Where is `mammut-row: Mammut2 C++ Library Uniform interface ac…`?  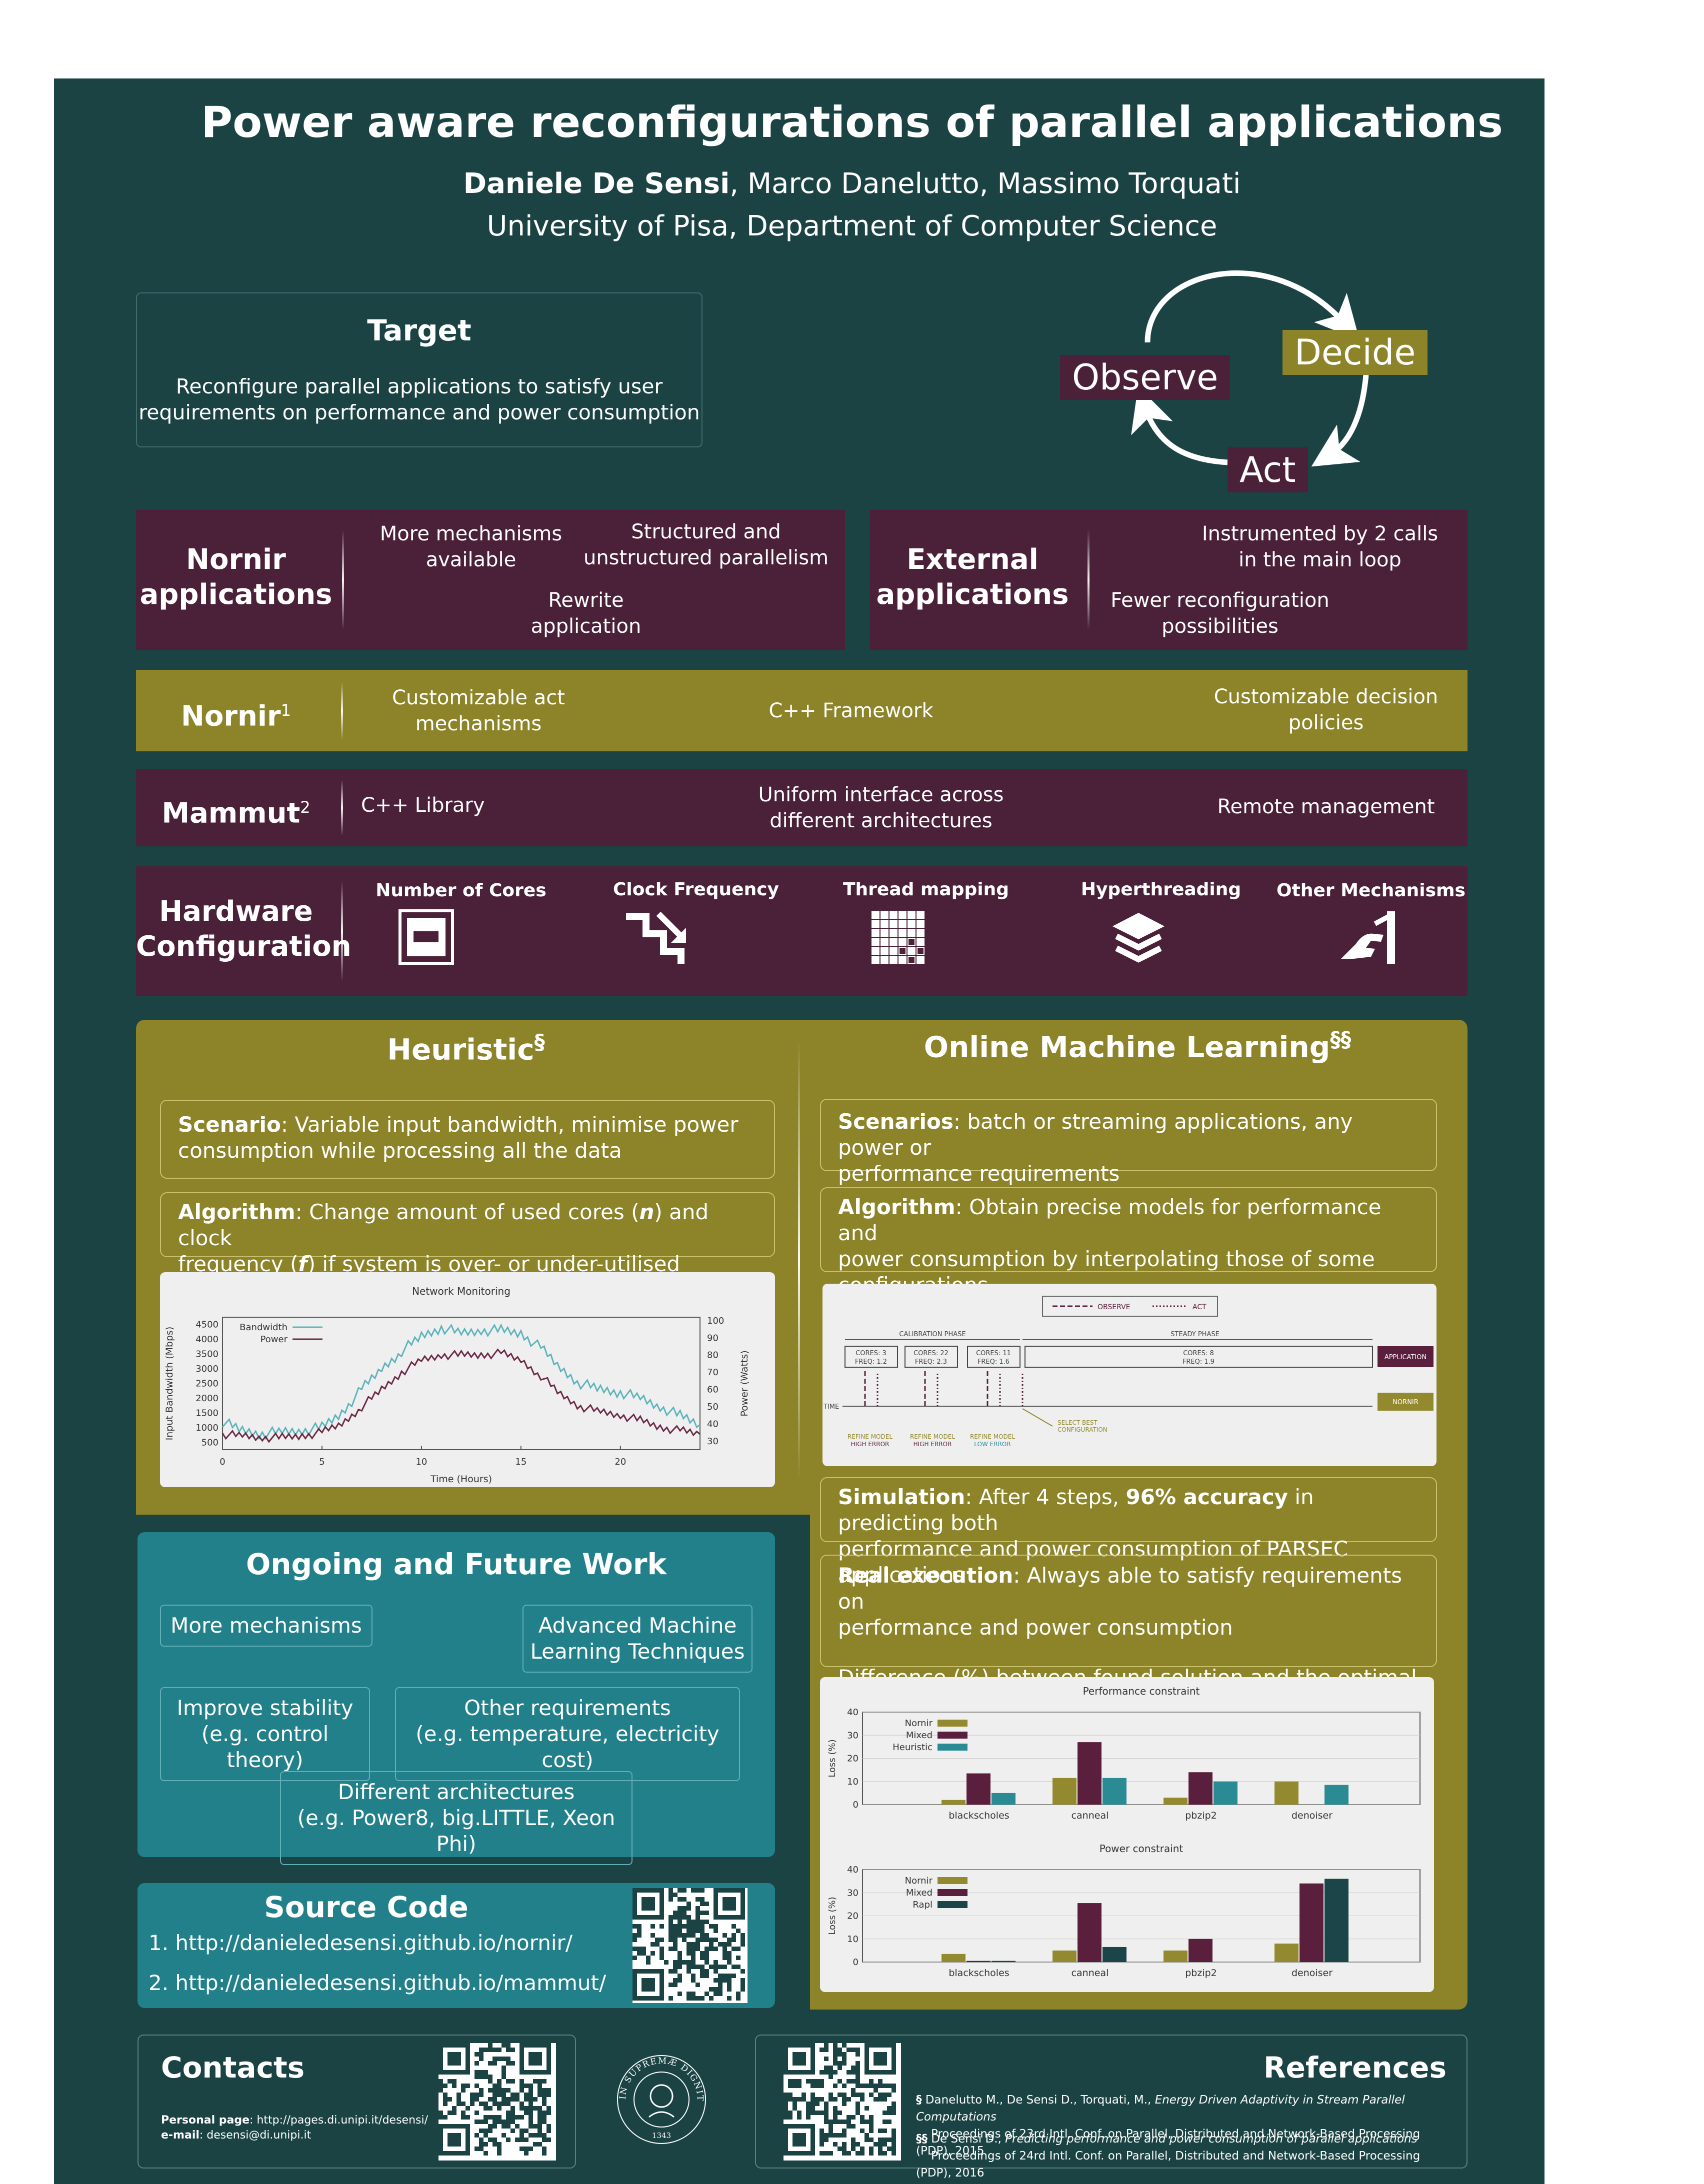
mammut-row: Mammut2 C++ Library Uniform interface ac… is located at coordinates (802, 807).